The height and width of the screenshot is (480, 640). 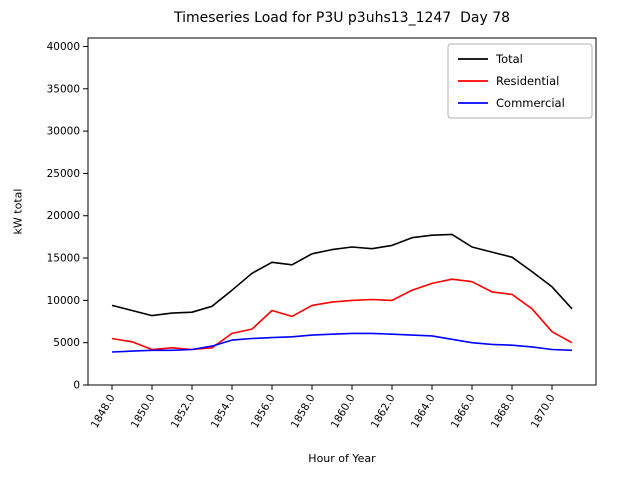 What do you see at coordinates (303, 412) in the screenshot?
I see `x-axis-tick-label: 1858.0` at bounding box center [303, 412].